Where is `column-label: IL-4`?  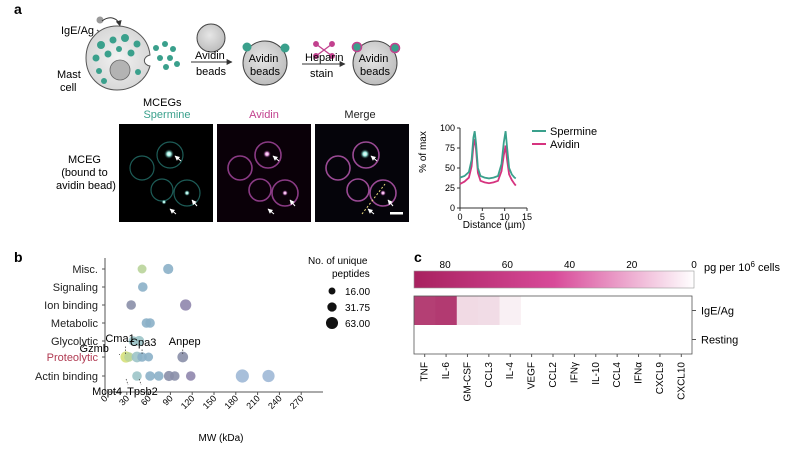 column-label: IL-4 is located at coordinates (510, 371).